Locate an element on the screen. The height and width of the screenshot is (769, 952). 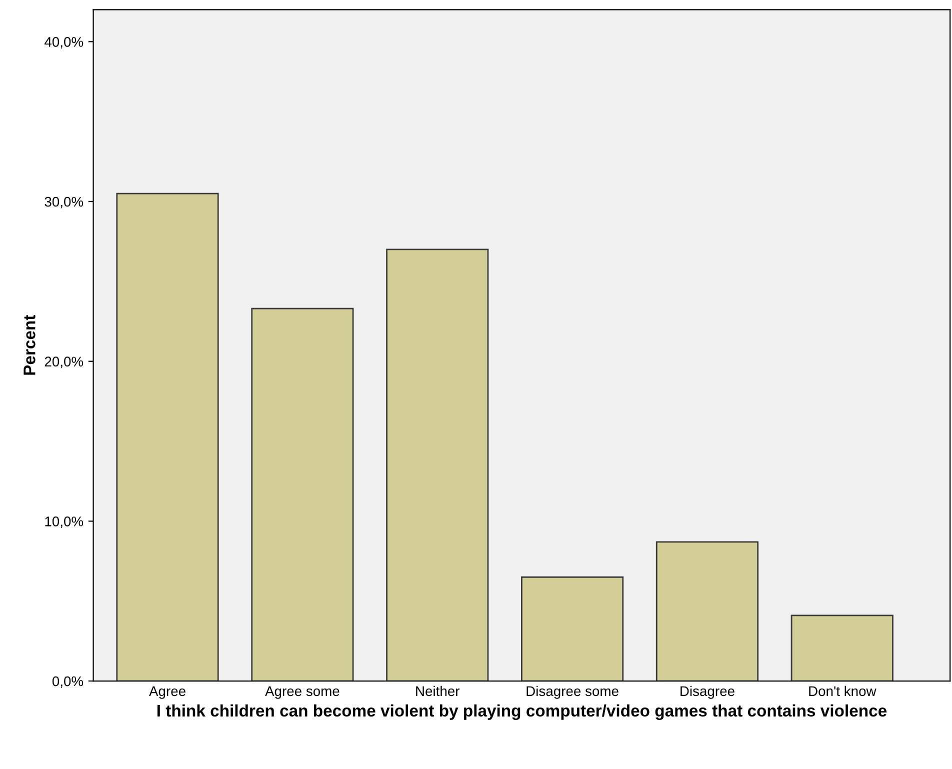
x-tick-label: Don't know is located at coordinates (842, 691).